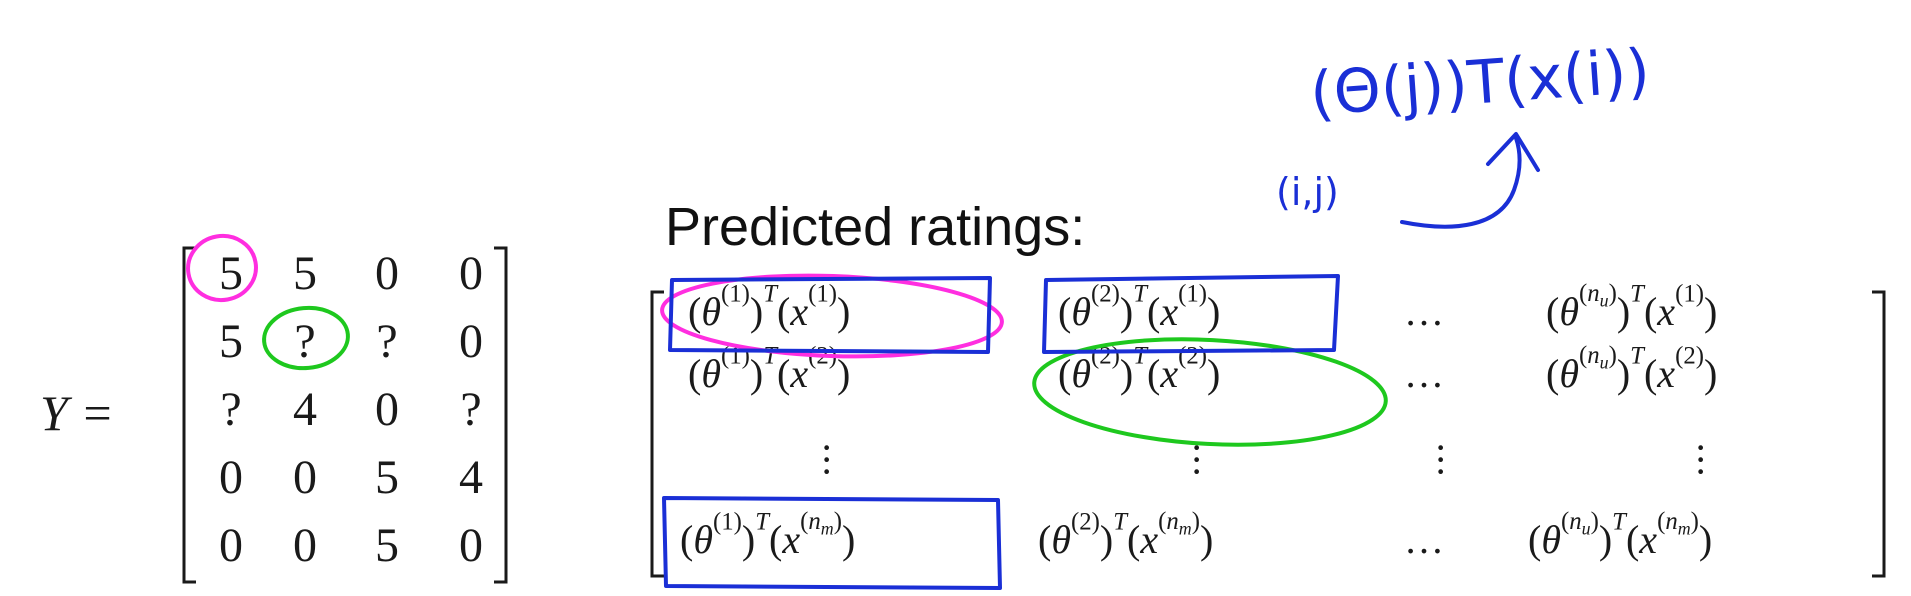 This screenshot has width=1911, height=596. I want to click on pred-cell-1-n: (θ(nu))T(x(1)), so click(1632, 307).